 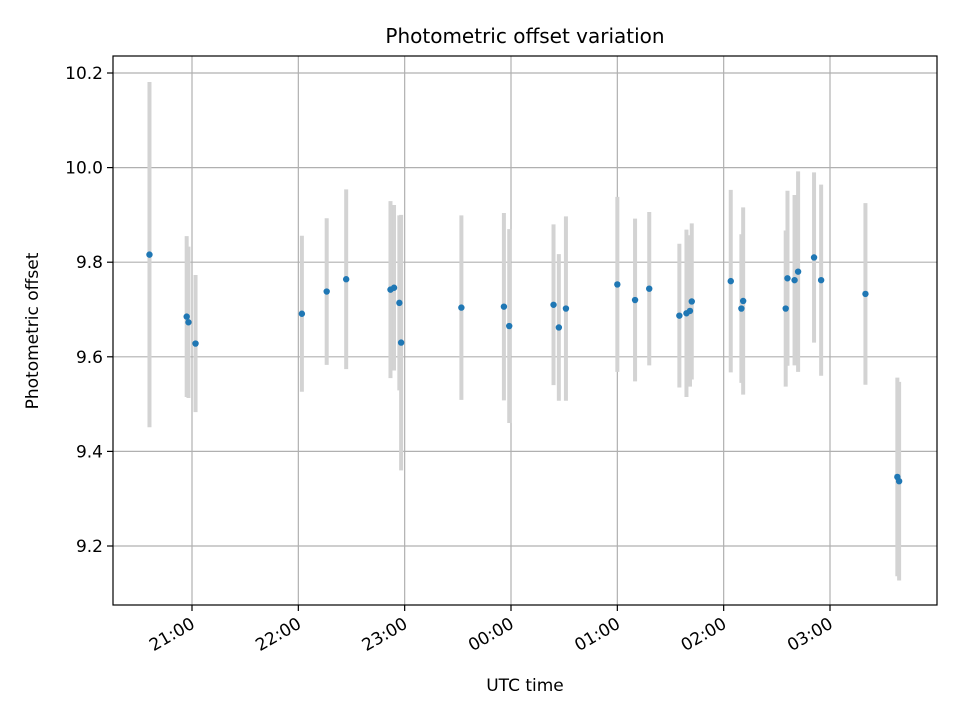 I want to click on y-axis-label: Photometric offset, so click(x=33, y=330).